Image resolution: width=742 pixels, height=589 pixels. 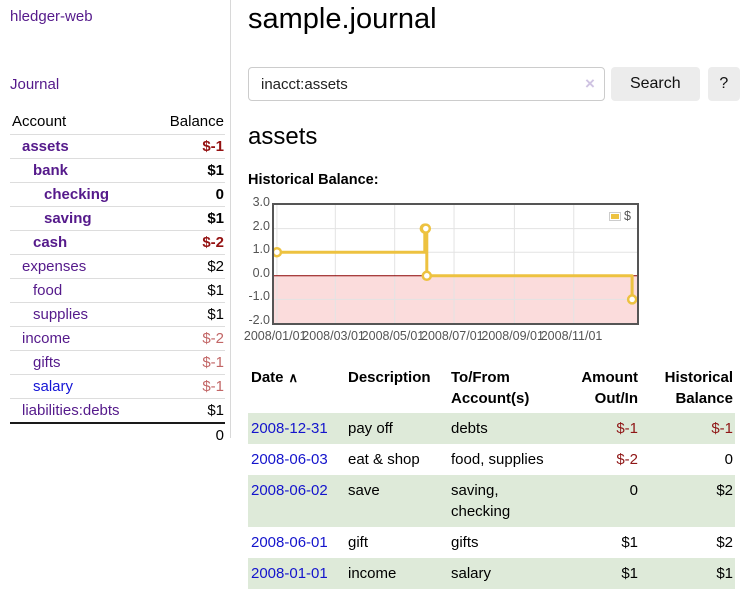 What do you see at coordinates (188, 194) in the screenshot?
I see `account-balance: 0` at bounding box center [188, 194].